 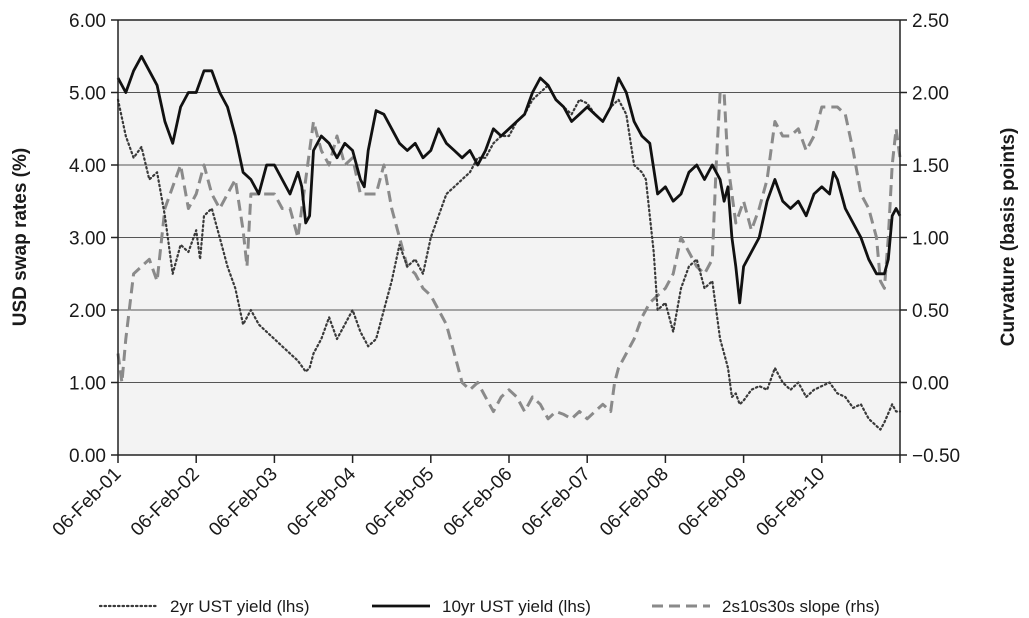 I want to click on y-right-tick-label: 2.50, so click(x=930, y=21).